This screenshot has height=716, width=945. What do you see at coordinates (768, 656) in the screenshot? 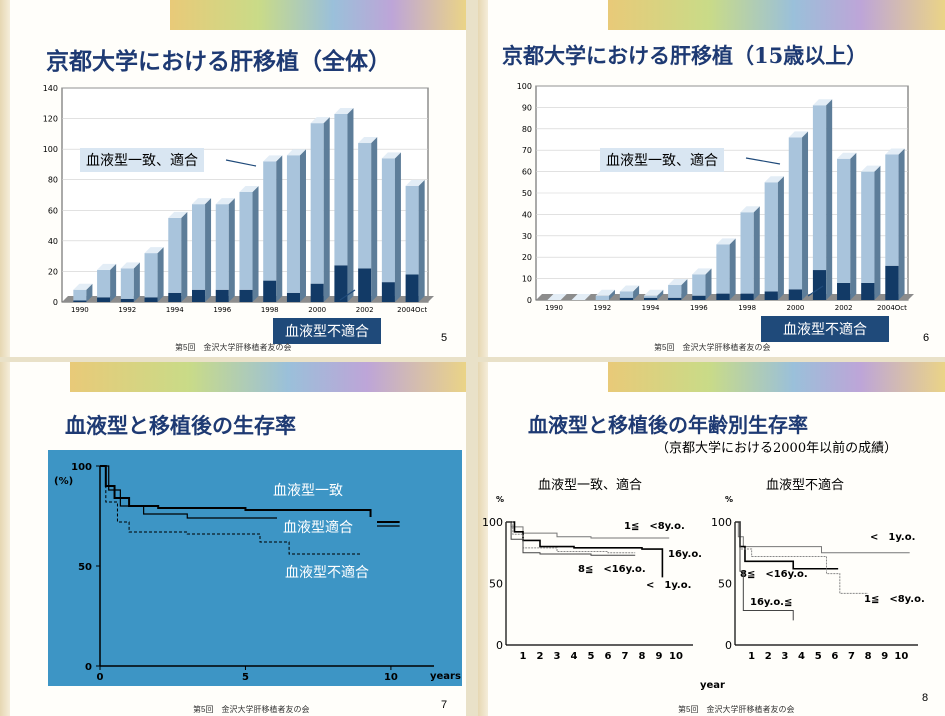
I see `x-tick-label: 2` at bounding box center [768, 656].